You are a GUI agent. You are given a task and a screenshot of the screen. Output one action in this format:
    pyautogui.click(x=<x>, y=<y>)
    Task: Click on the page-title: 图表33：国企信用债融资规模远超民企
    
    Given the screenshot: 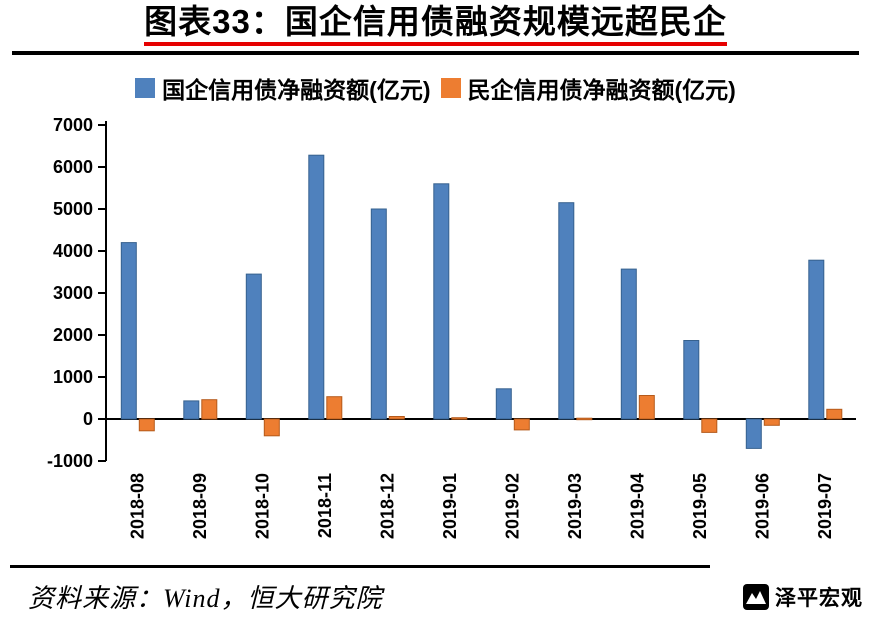 What is the action you would take?
    pyautogui.click(x=435, y=25)
    